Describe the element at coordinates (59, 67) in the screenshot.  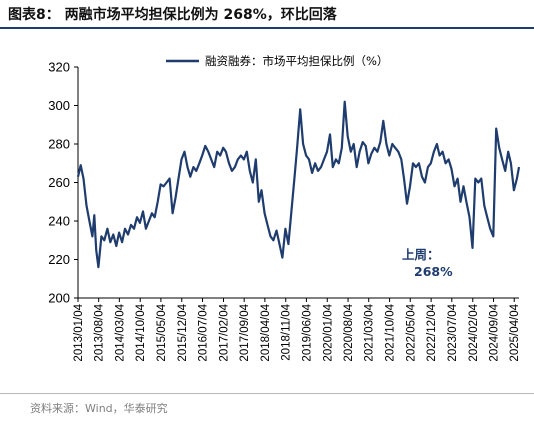
I see `y-tick-label: 320` at that location.